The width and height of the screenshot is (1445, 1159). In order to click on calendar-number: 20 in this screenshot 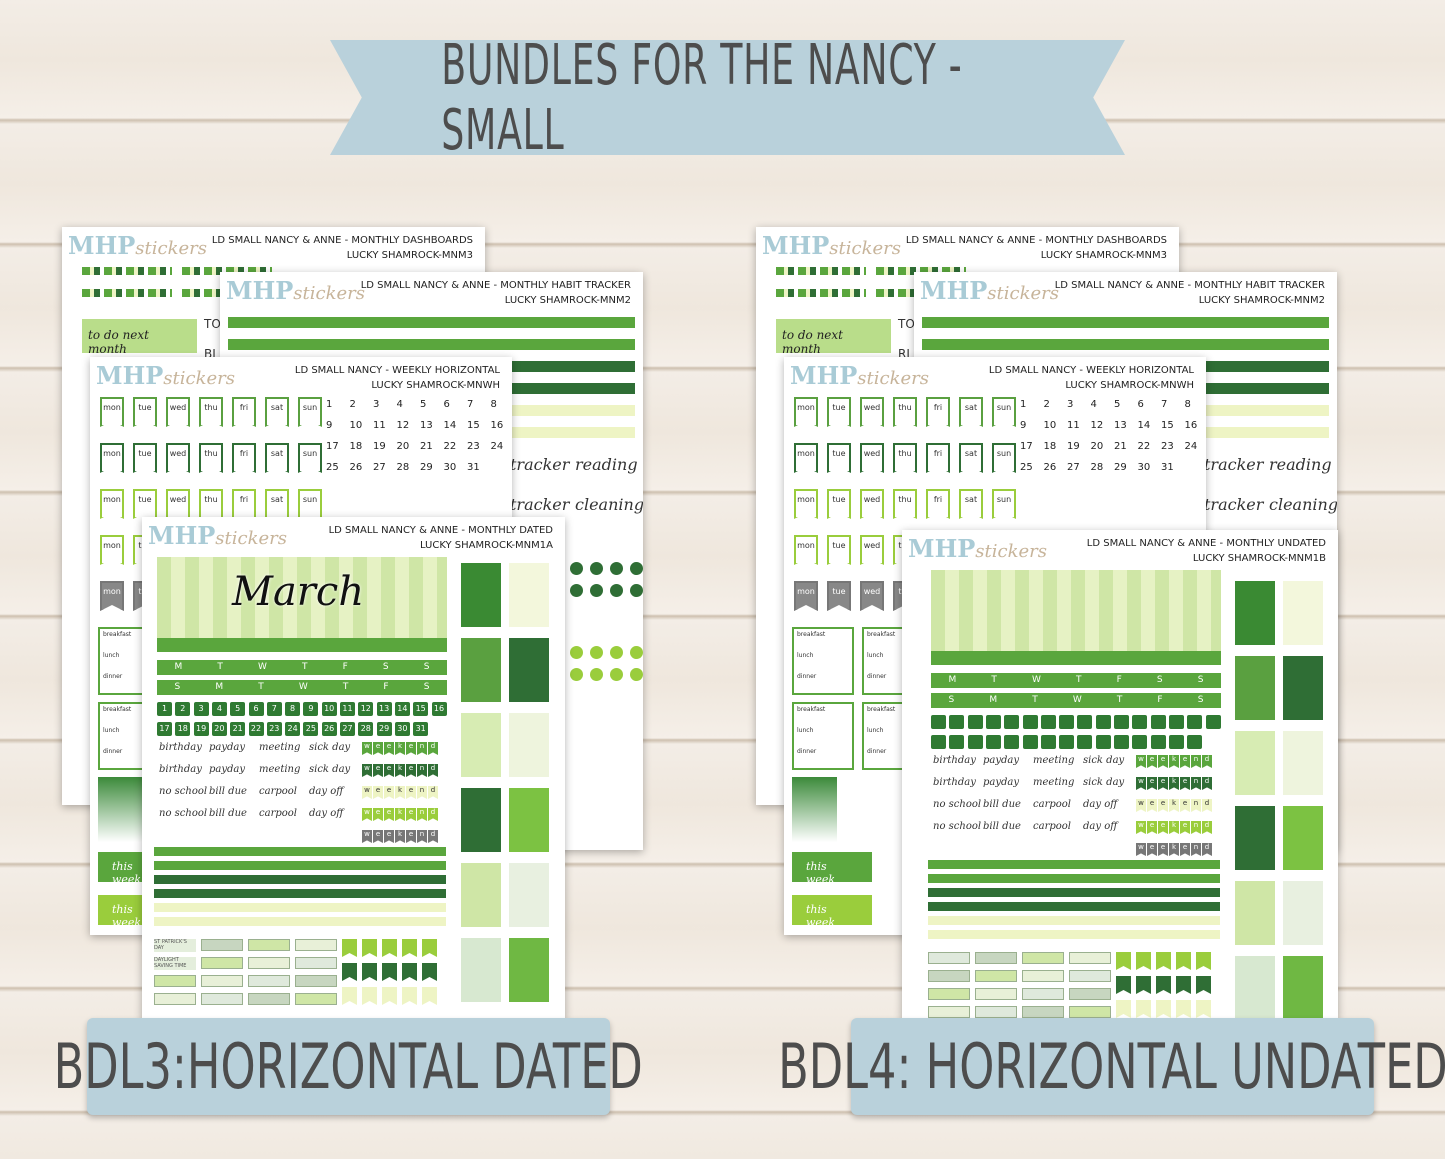, I will do `click(1097, 446)`.